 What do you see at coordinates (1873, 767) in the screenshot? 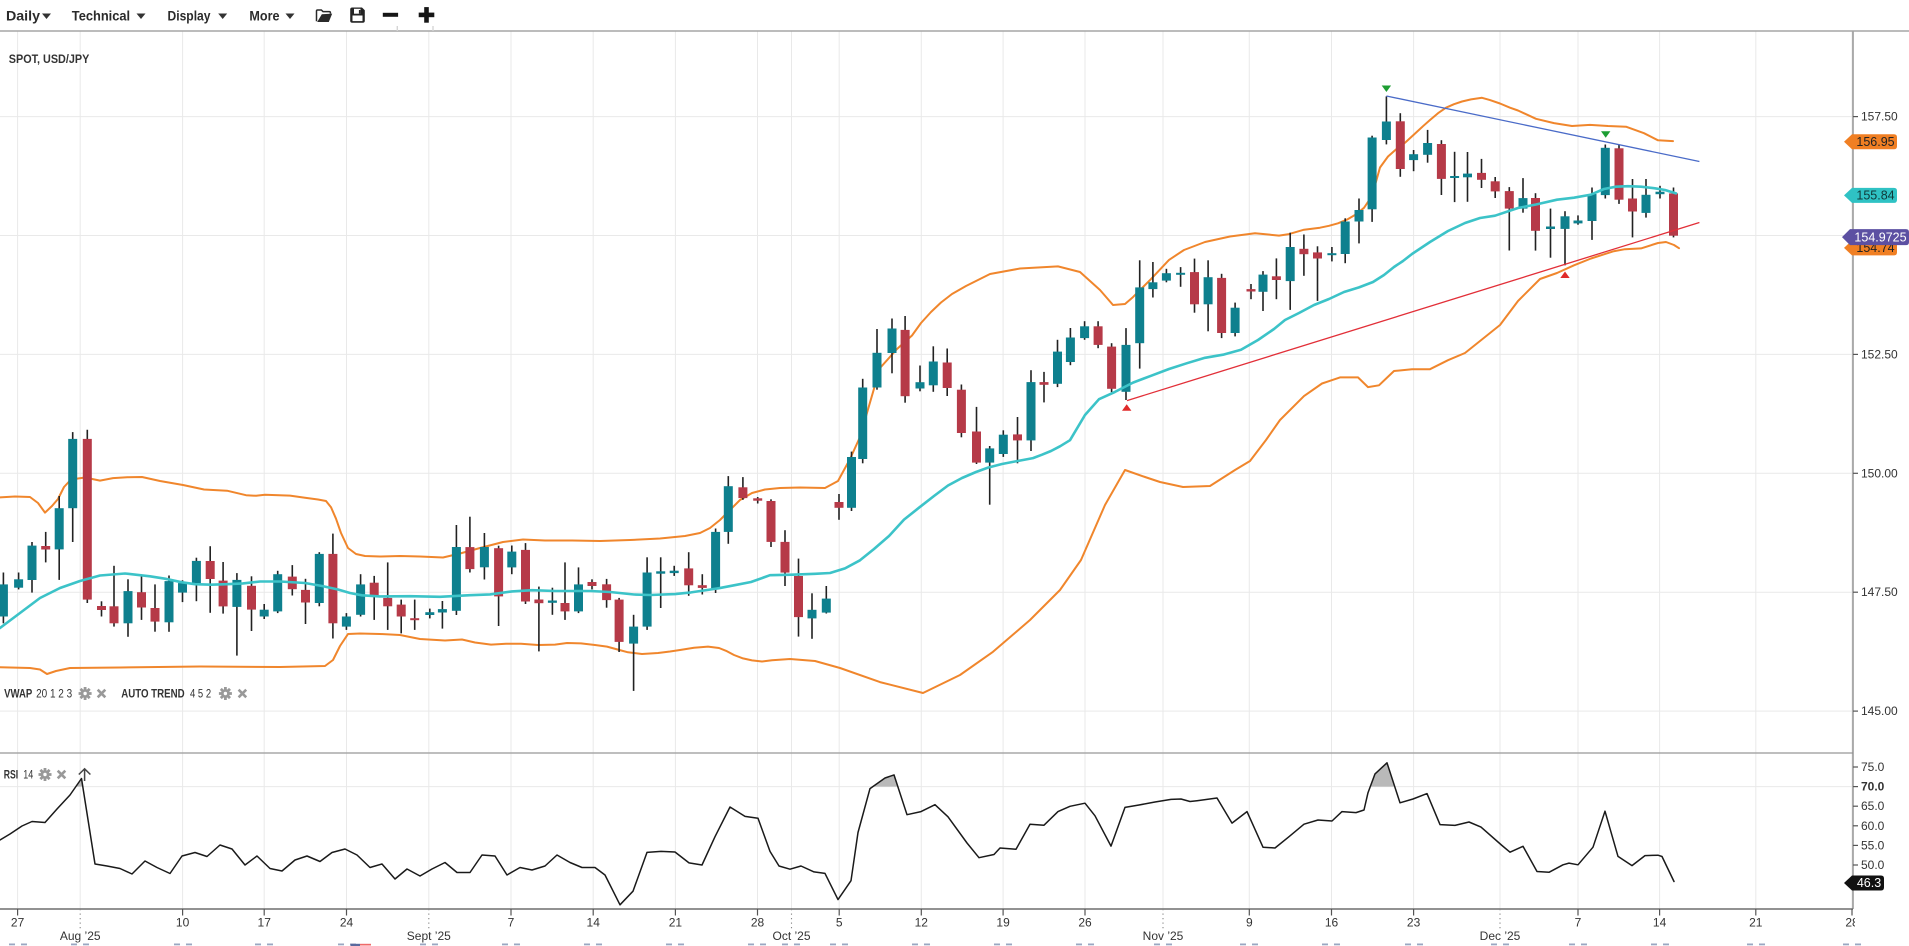
I see `svg-text: 75.0` at bounding box center [1873, 767].